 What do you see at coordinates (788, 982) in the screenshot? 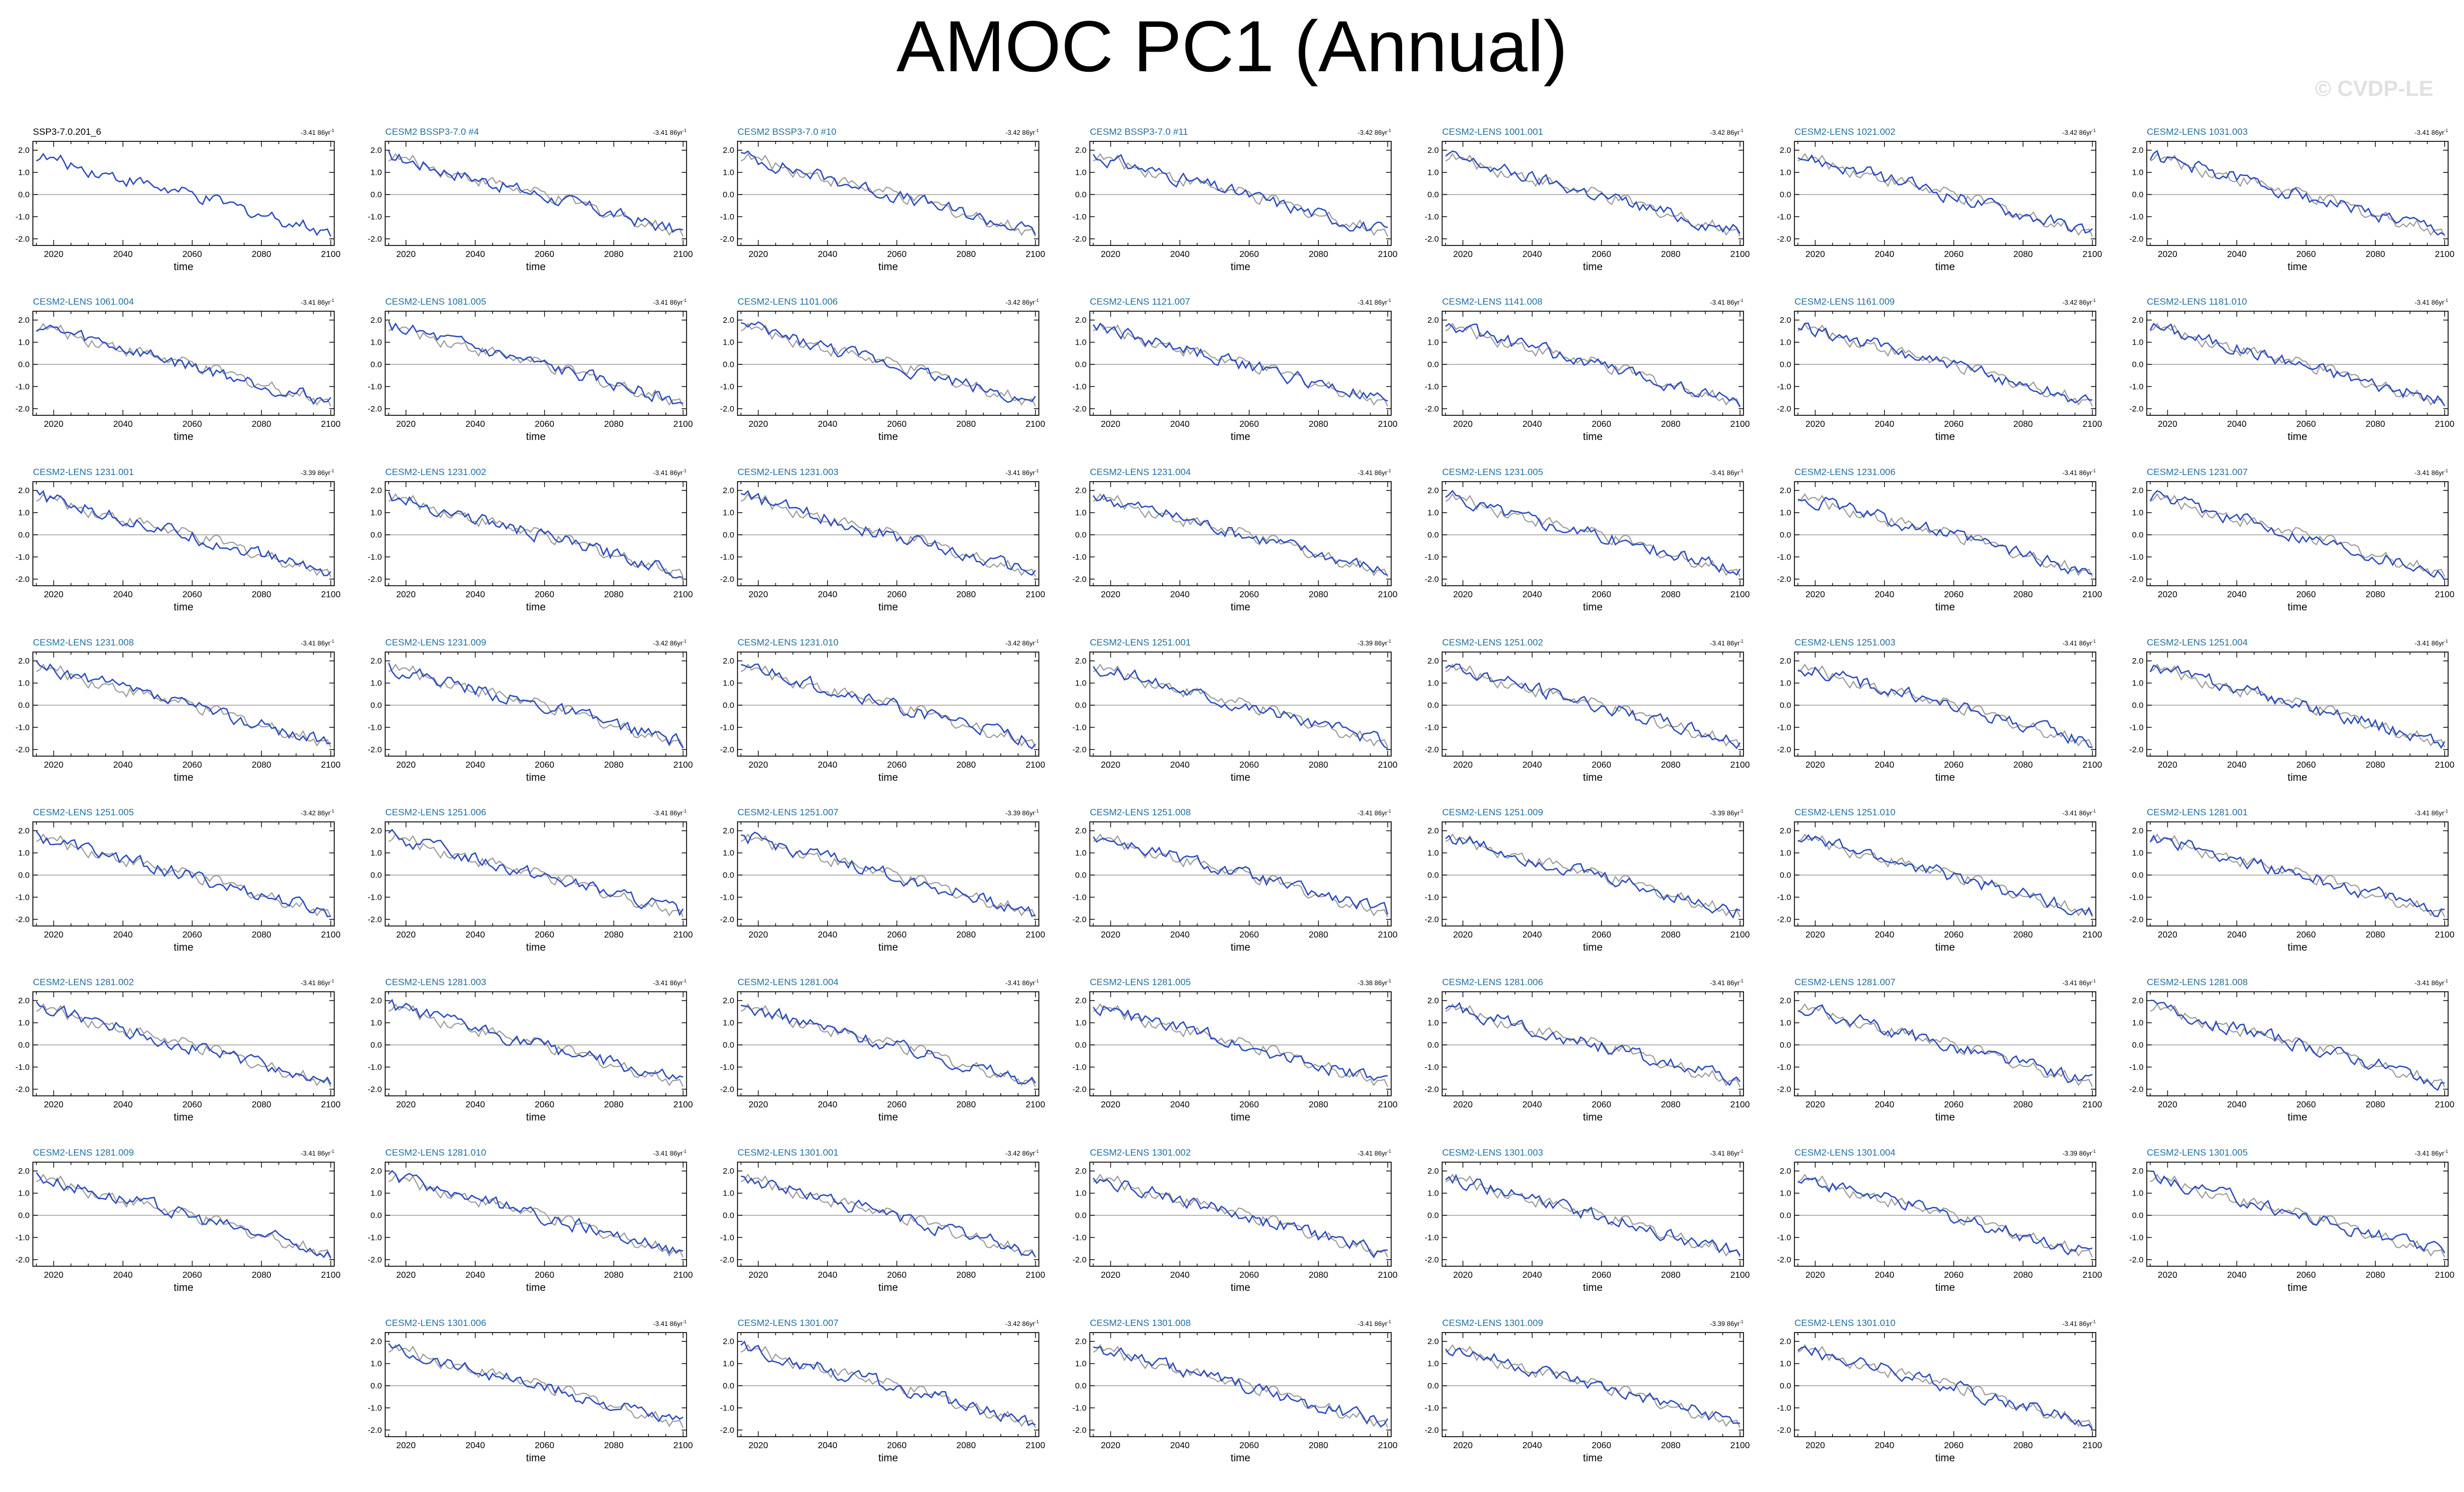
I see `panel-label: CESM2-LENS 1281.004` at bounding box center [788, 982].